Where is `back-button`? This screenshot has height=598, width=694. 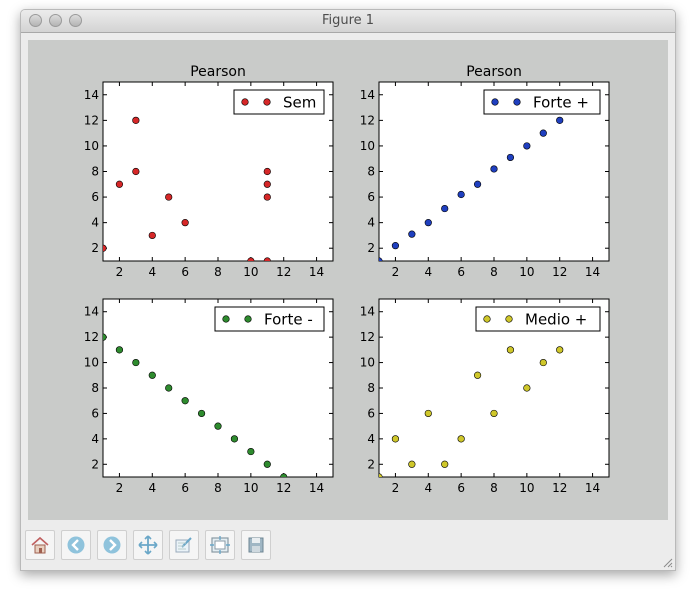
back-button is located at coordinates (76, 545).